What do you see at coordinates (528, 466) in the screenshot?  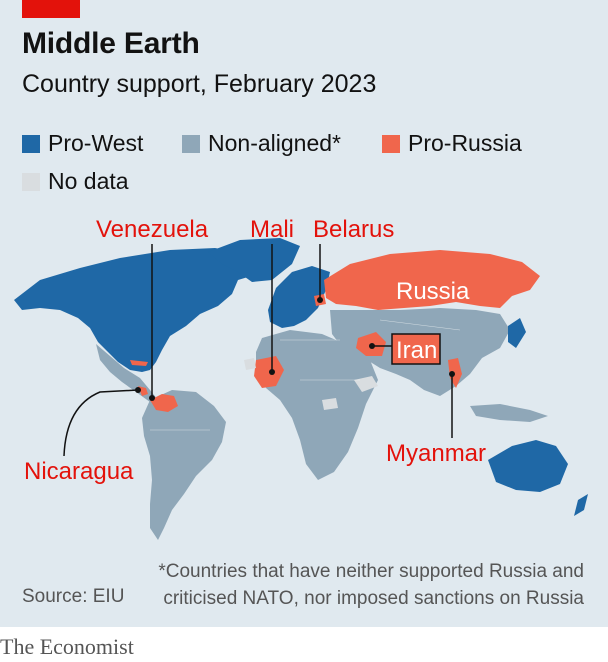 I see `region-australia` at bounding box center [528, 466].